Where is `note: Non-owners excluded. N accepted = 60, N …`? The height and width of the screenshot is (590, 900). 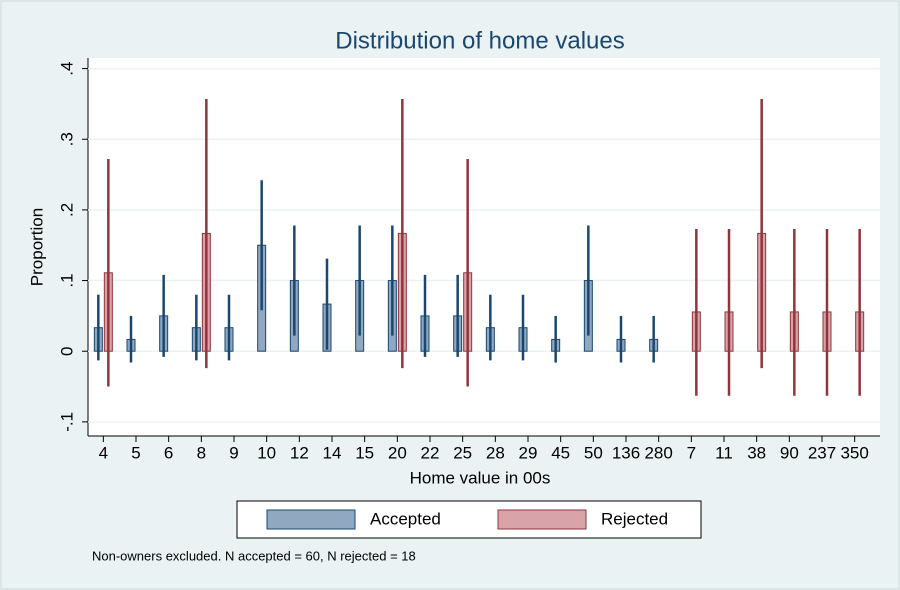
note: Non-owners excluded. N accepted = 60, N … is located at coordinates (254, 555).